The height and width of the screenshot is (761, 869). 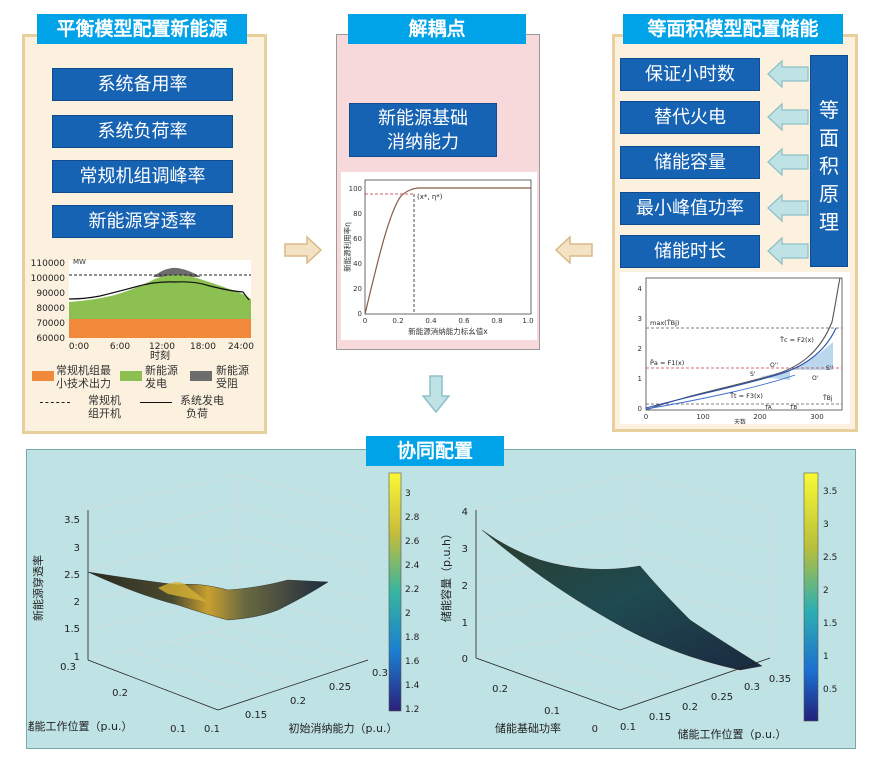 I want to click on label-o2: O', so click(x=815, y=378).